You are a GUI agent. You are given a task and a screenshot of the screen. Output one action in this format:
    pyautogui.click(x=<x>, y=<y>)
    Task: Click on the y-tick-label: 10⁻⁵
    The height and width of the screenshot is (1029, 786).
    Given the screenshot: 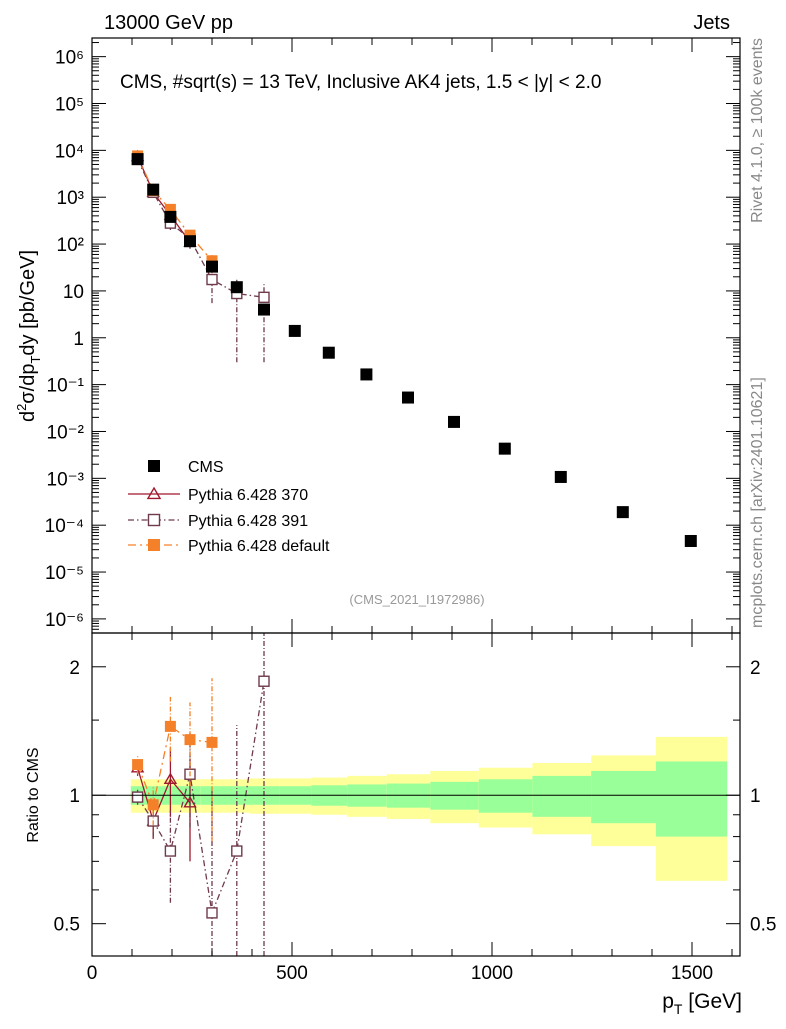 What is the action you would take?
    pyautogui.click(x=64, y=573)
    